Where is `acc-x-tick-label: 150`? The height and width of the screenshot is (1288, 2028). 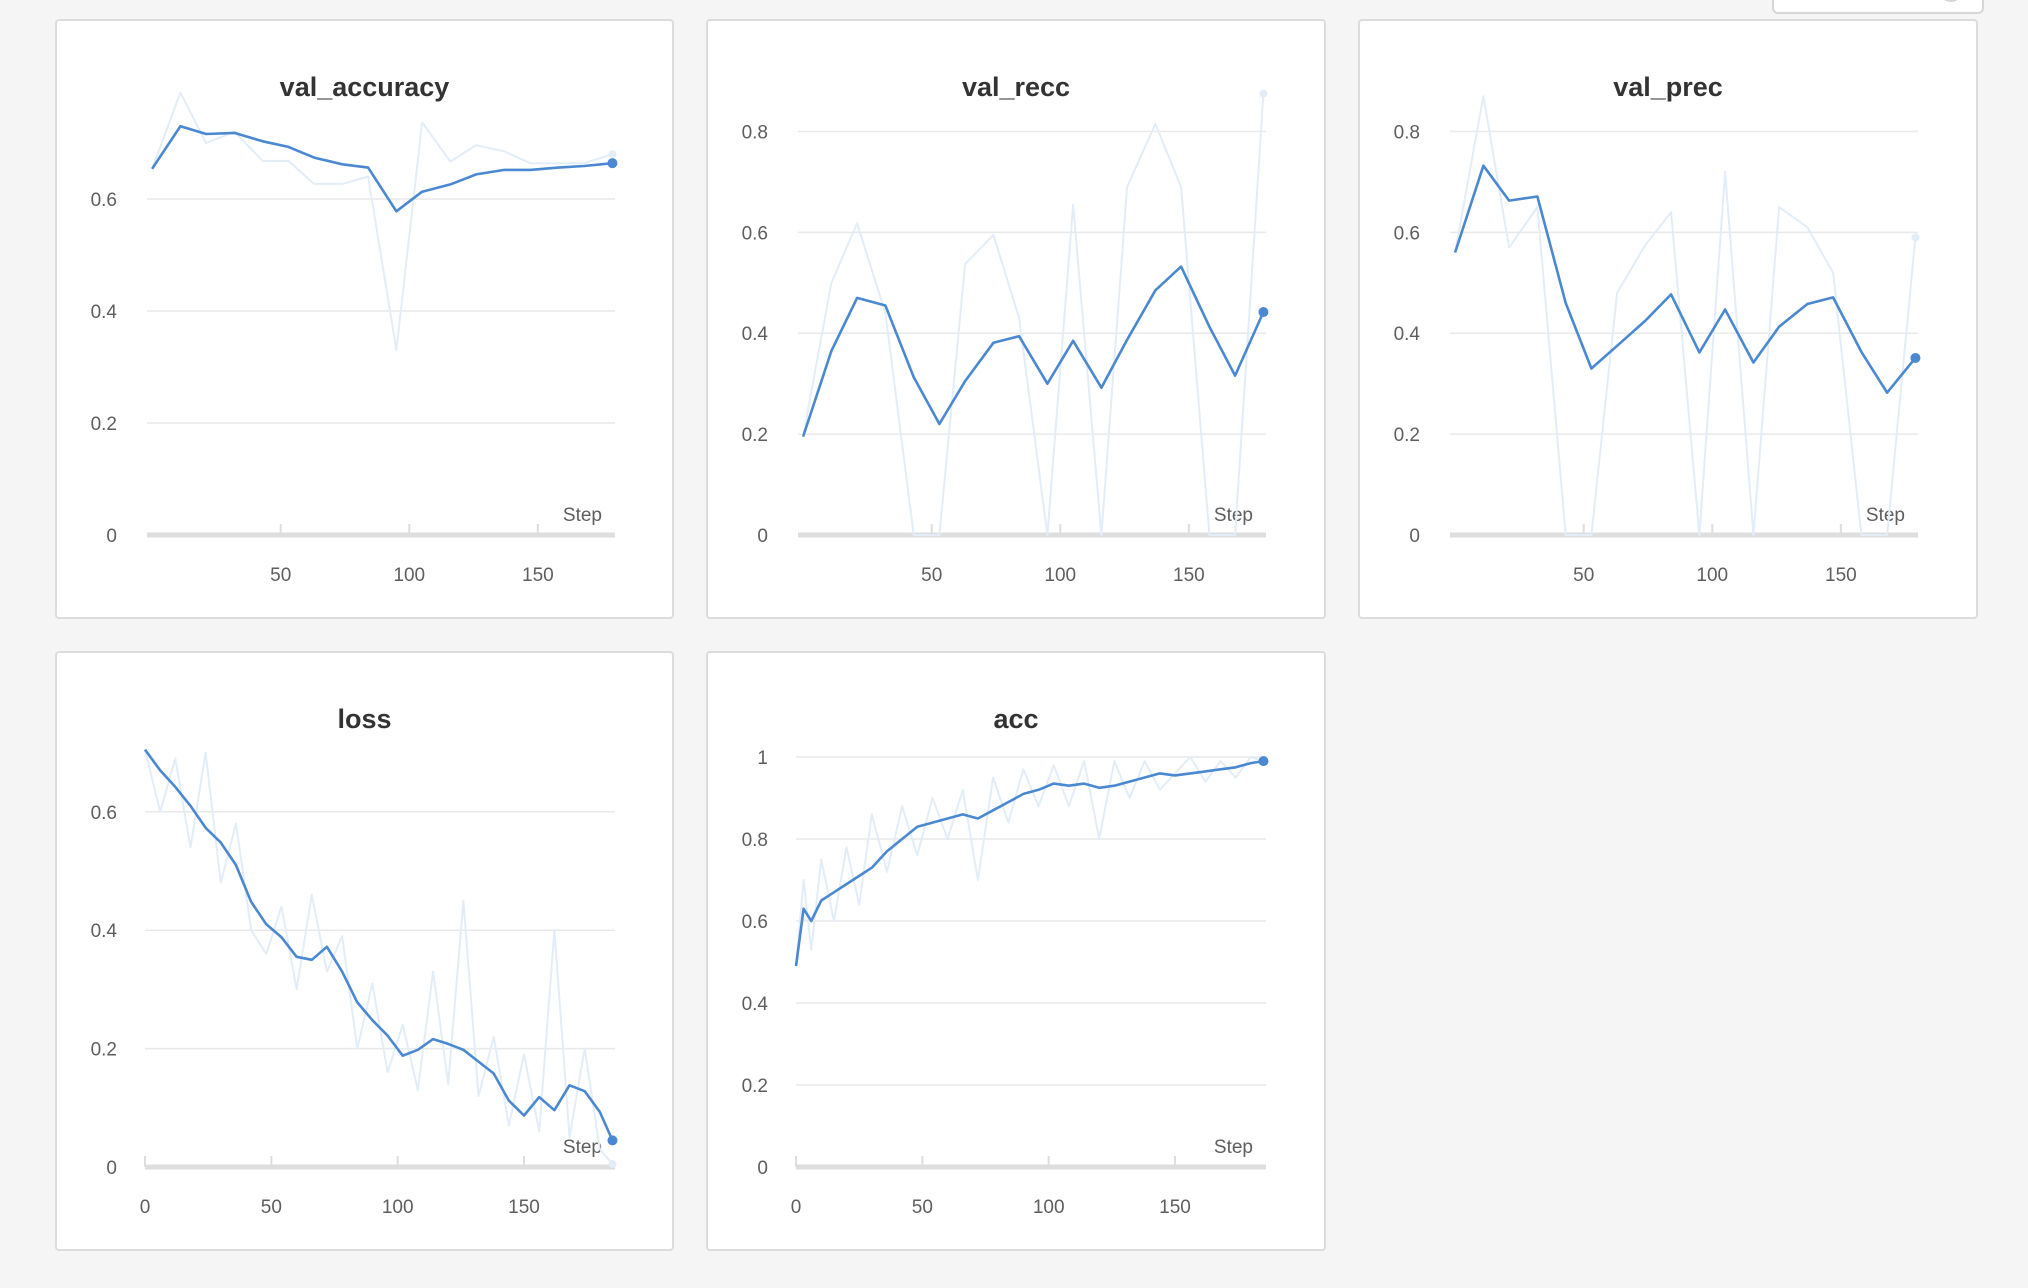 acc-x-tick-label: 150 is located at coordinates (1175, 1207).